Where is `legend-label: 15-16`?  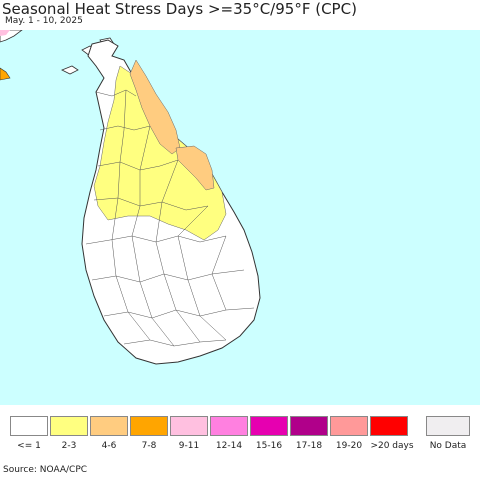 legend-label: 15-16 is located at coordinates (269, 446).